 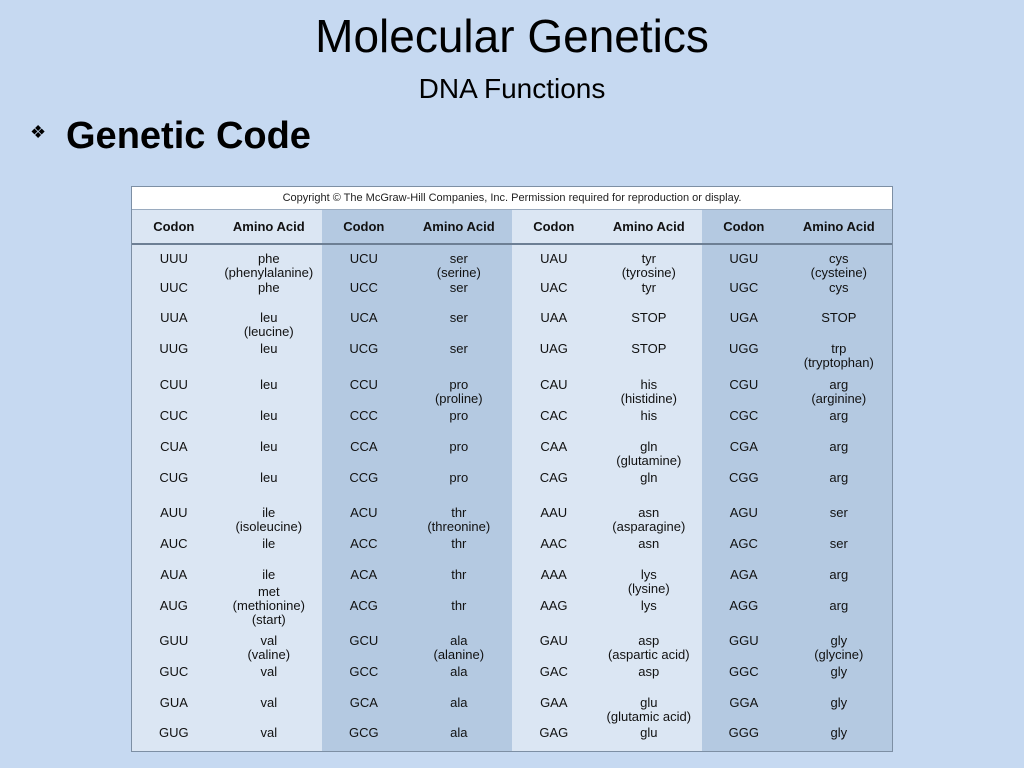 What do you see at coordinates (363, 287) in the screenshot?
I see `codon-cell: UCC` at bounding box center [363, 287].